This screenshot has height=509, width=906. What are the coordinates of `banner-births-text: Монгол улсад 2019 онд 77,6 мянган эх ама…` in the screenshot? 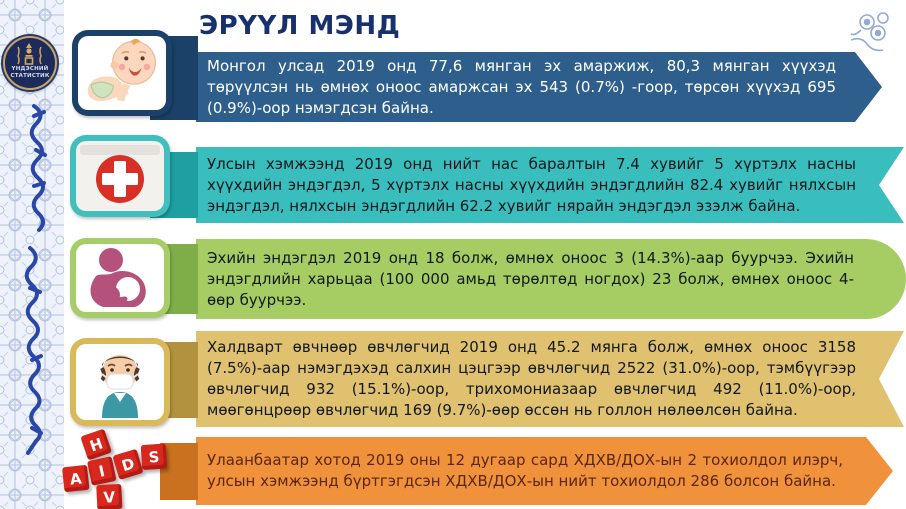 It's located at (521, 86).